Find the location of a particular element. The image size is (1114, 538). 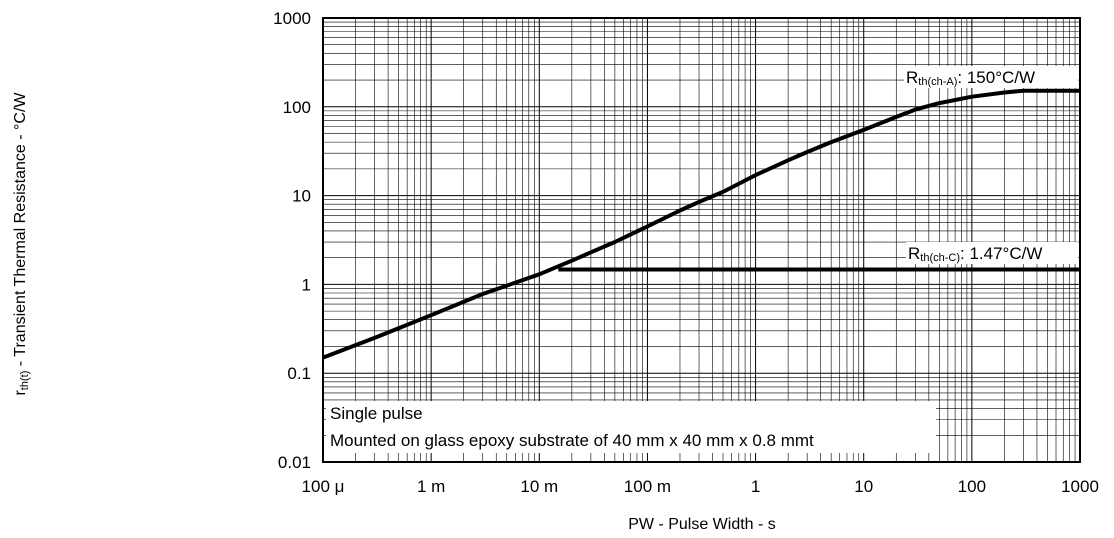

x-tick-labels: 100 μ 1 m 10 m 100 m 1 10 100 1000 is located at coordinates (700, 486).